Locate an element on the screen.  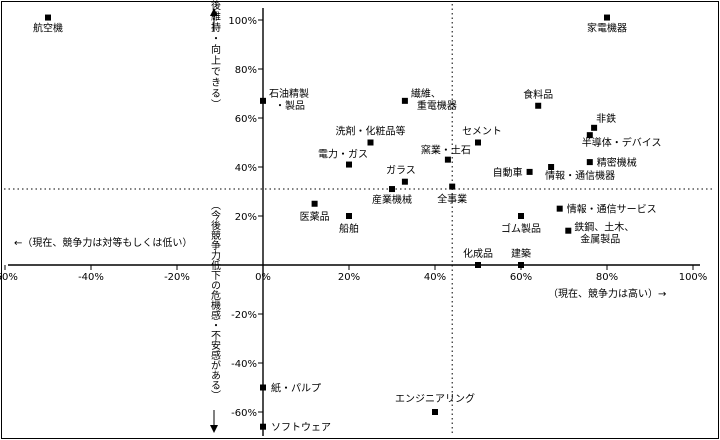
x-tick-label: -20% is located at coordinates (177, 277).